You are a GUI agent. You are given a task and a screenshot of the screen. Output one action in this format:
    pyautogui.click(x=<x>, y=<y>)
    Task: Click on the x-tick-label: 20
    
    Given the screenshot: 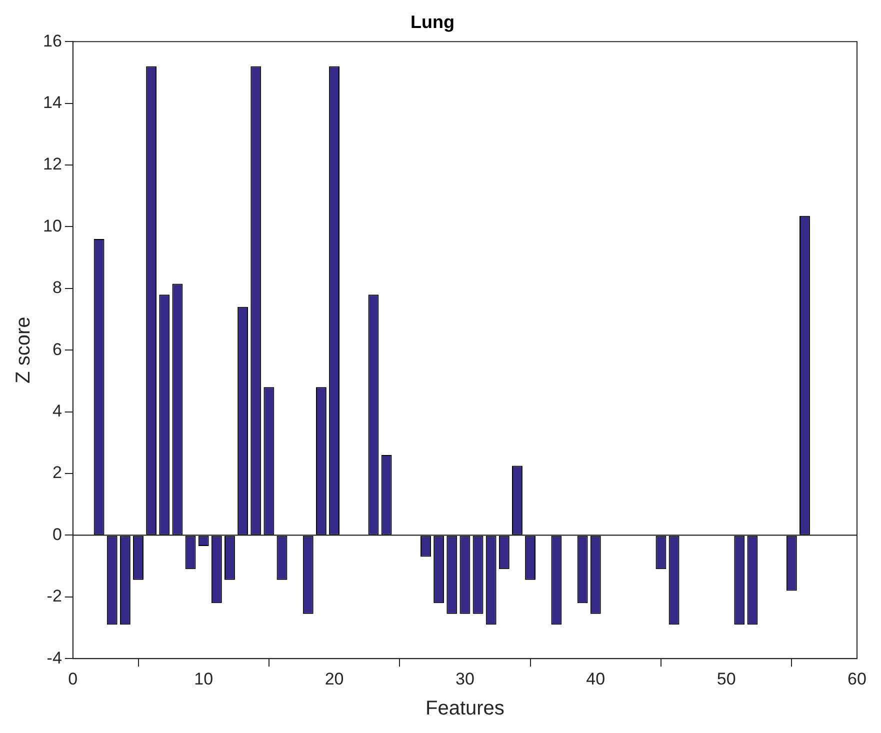 What is the action you would take?
    pyautogui.click(x=334, y=678)
    